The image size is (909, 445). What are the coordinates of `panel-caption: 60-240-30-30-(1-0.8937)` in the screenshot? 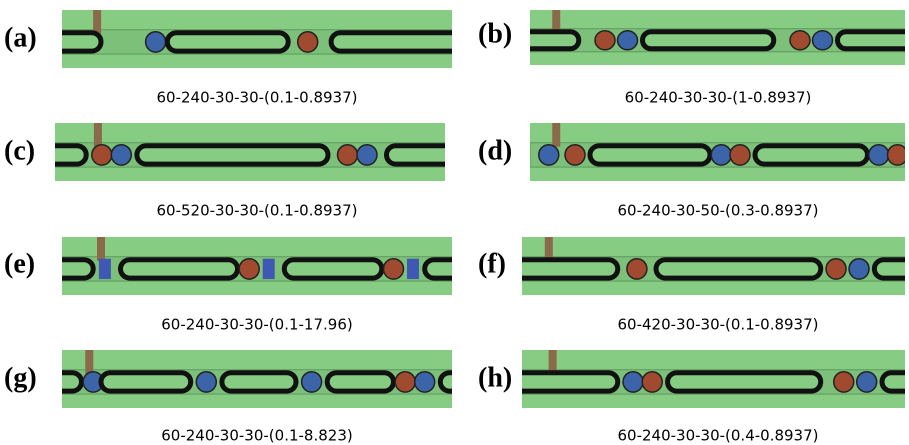 It's located at (718, 98).